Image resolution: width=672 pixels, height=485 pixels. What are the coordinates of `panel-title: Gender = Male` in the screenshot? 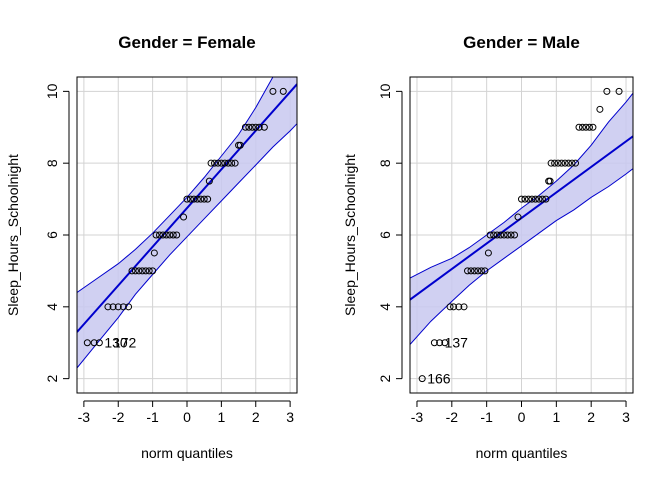 It's located at (521, 42).